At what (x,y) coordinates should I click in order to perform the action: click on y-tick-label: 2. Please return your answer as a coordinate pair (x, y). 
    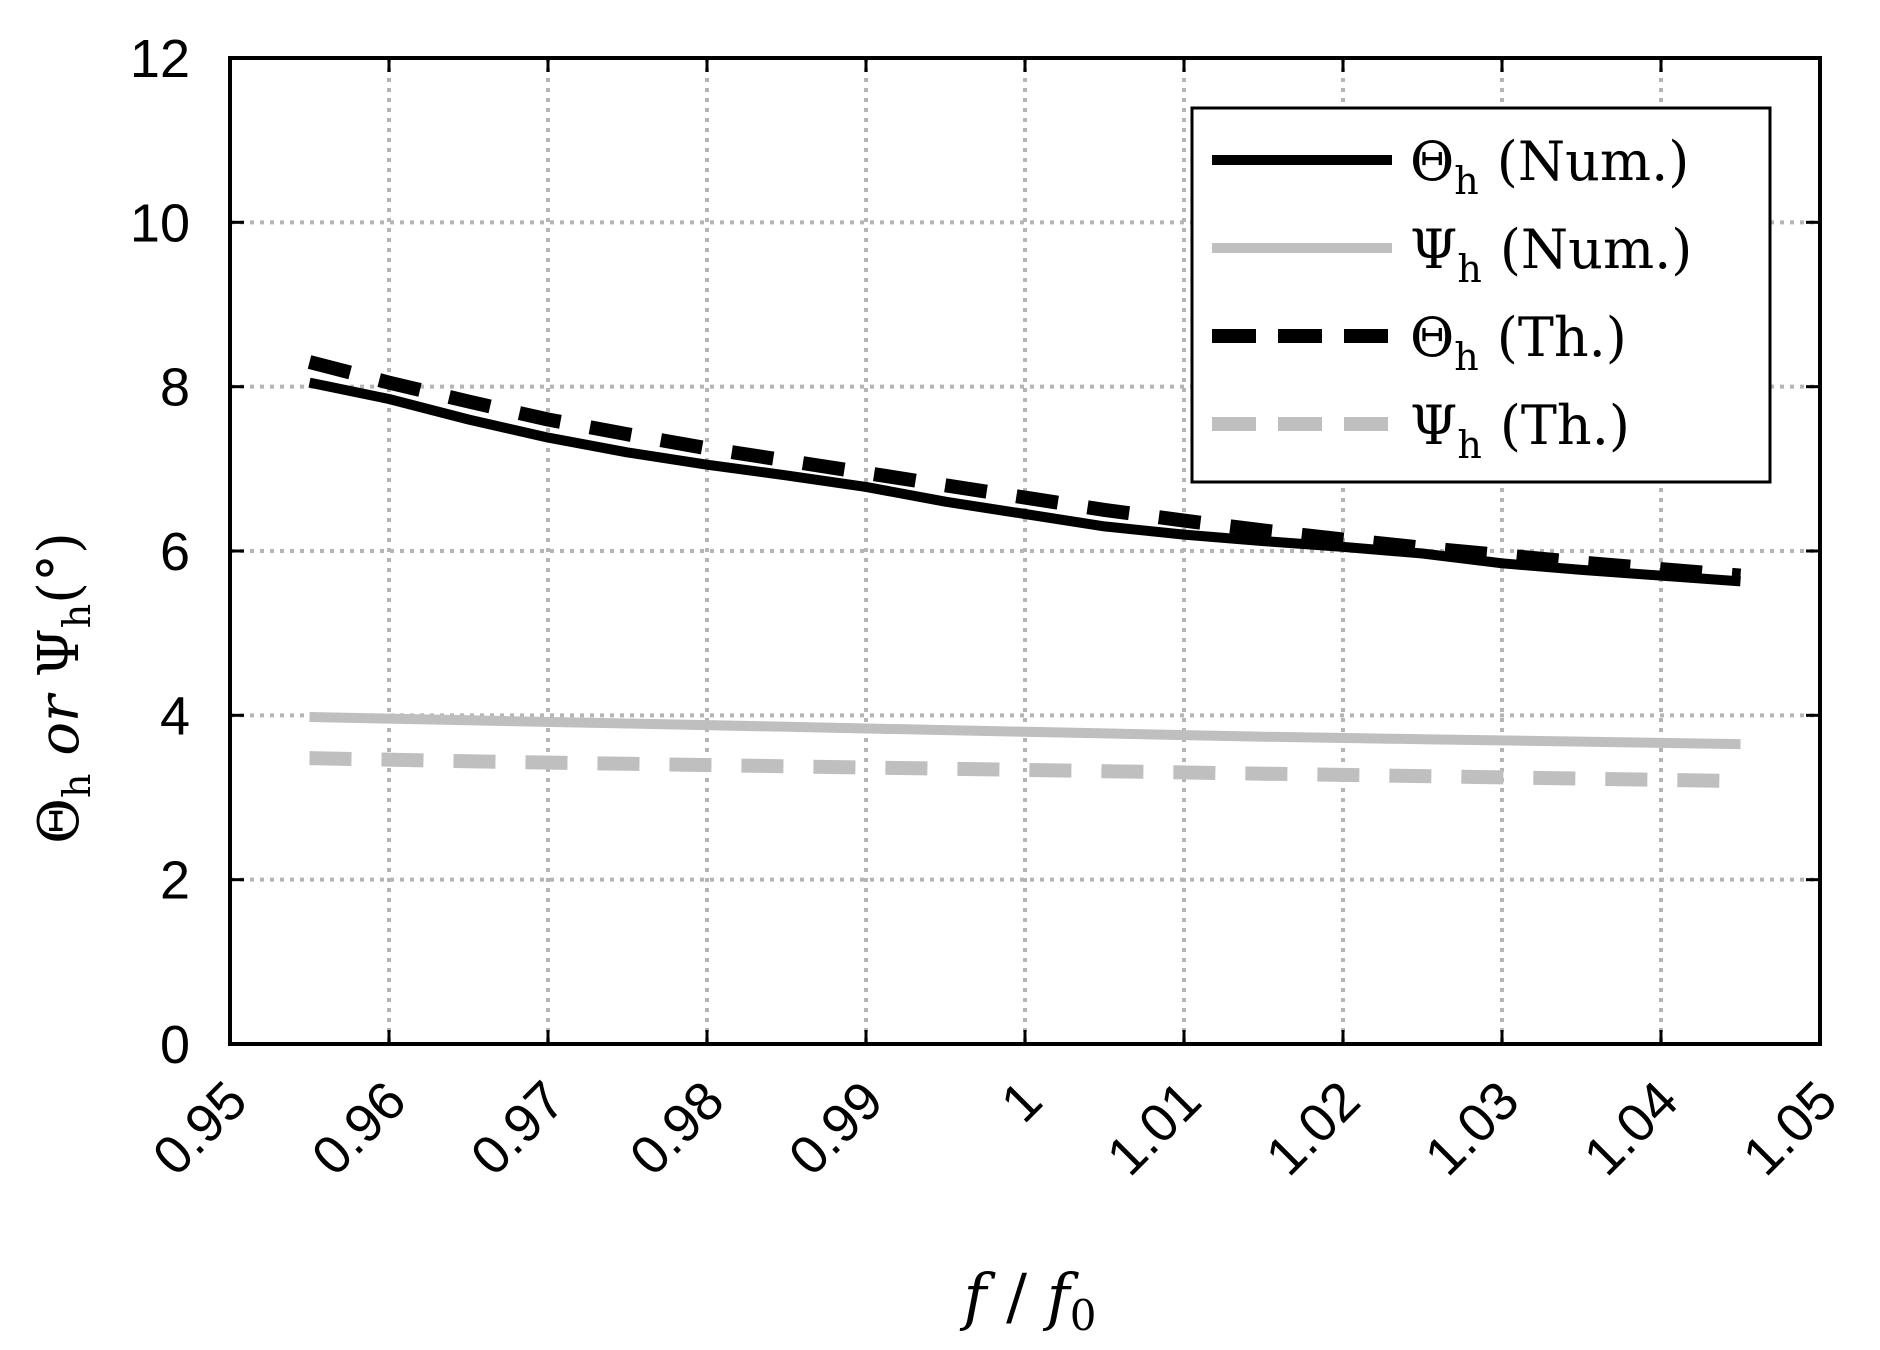
    Looking at the image, I should click on (175, 881).